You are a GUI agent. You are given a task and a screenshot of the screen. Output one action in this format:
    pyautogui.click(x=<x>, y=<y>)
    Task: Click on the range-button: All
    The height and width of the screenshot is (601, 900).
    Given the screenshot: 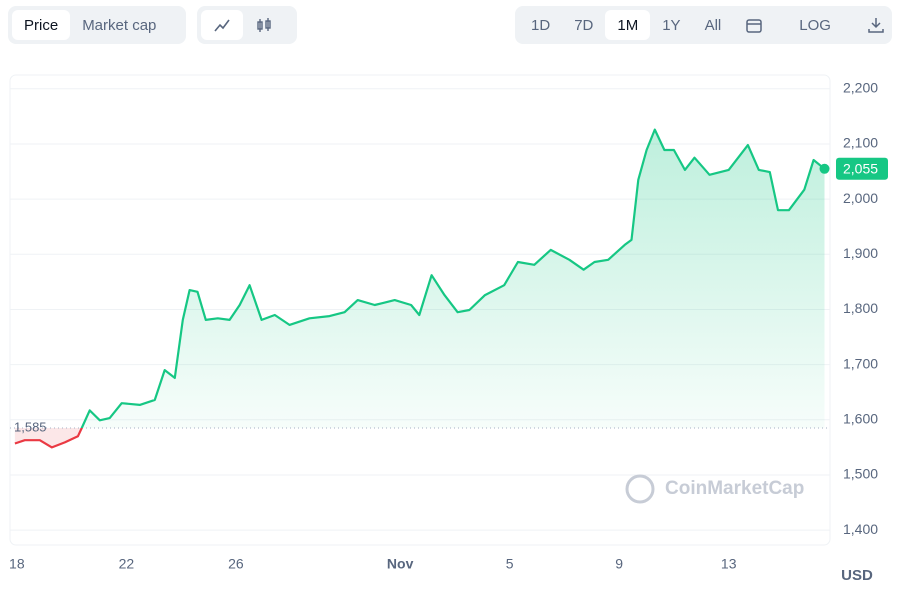 What is the action you would take?
    pyautogui.click(x=713, y=25)
    